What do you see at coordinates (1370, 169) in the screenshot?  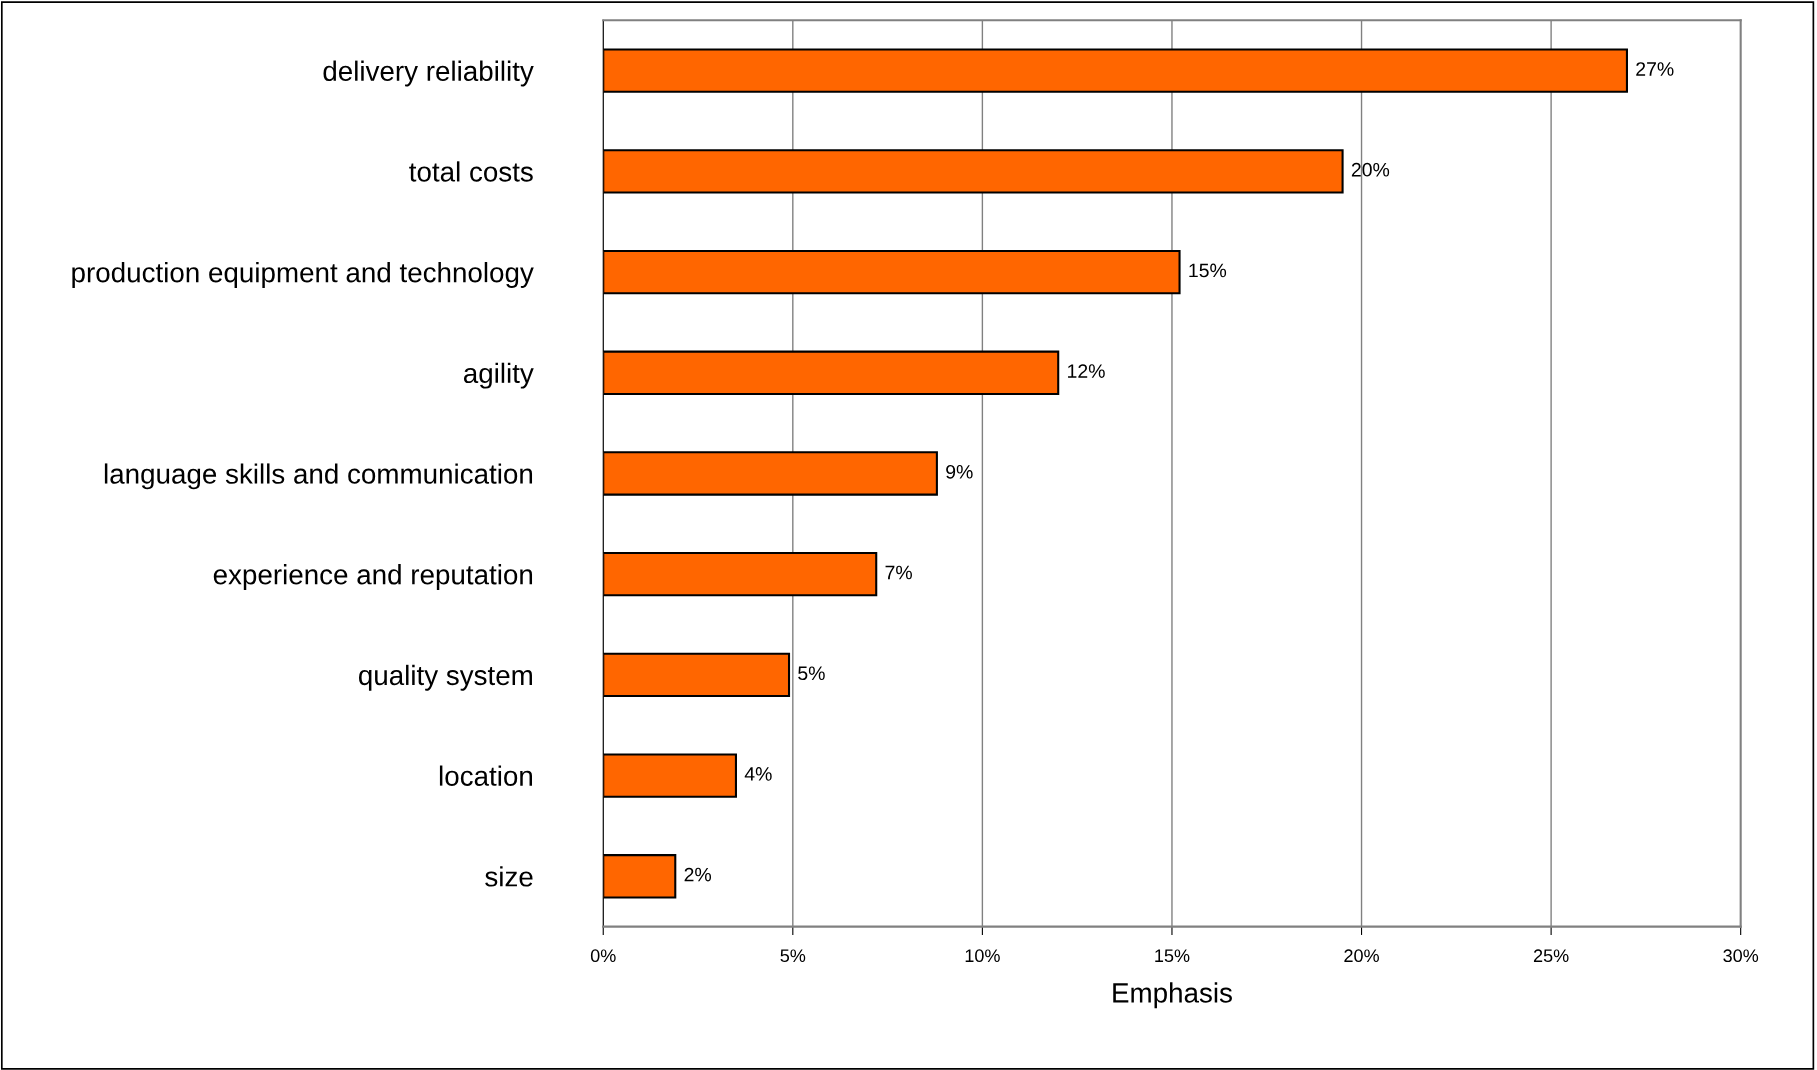 I see `data-label: 20%` at bounding box center [1370, 169].